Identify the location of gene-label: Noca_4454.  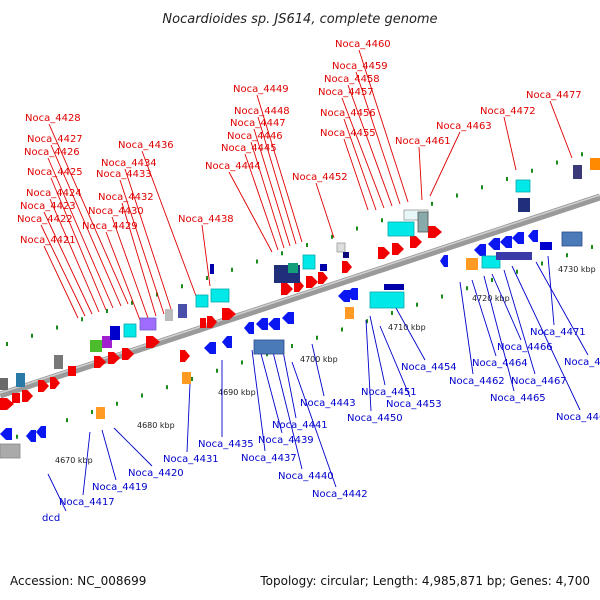
(429, 367).